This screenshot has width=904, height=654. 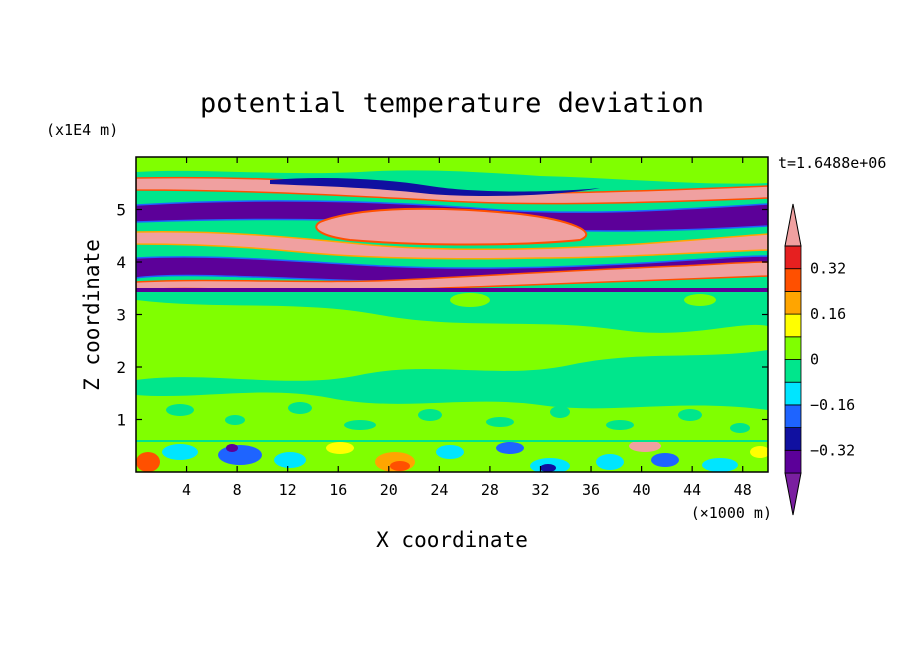 What do you see at coordinates (435, 187) in the screenshot?
I see `band-negative-top` at bounding box center [435, 187].